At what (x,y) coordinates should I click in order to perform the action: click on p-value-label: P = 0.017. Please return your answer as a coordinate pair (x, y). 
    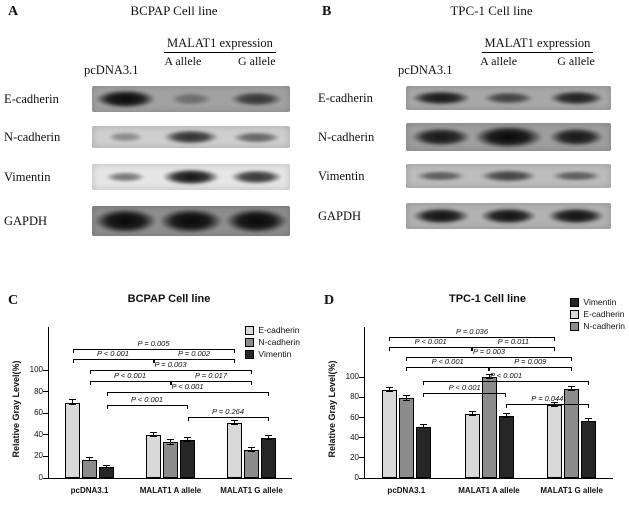
    Looking at the image, I should click on (211, 375).